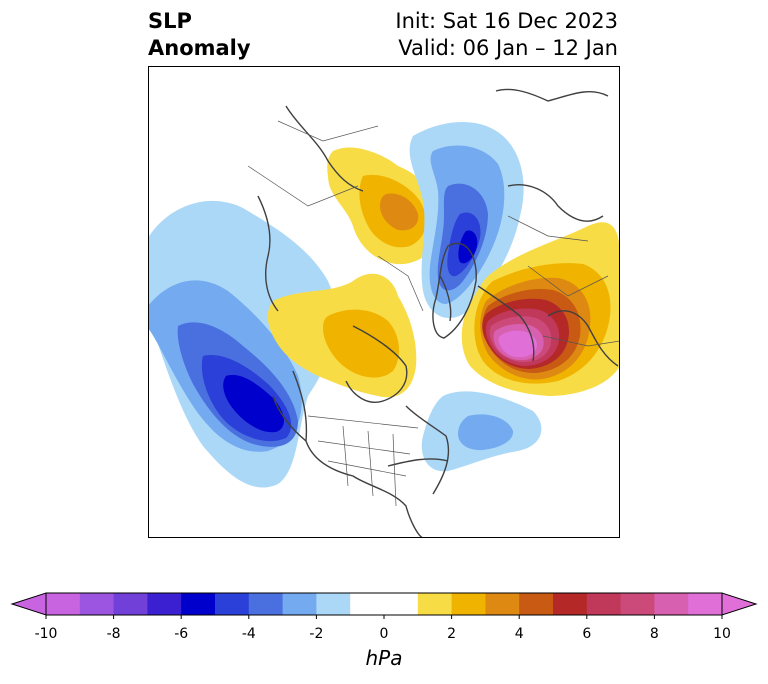 Image resolution: width=768 pixels, height=684 pixels. What do you see at coordinates (587, 634) in the screenshot?
I see `colorbar-tick-label: 6` at bounding box center [587, 634].